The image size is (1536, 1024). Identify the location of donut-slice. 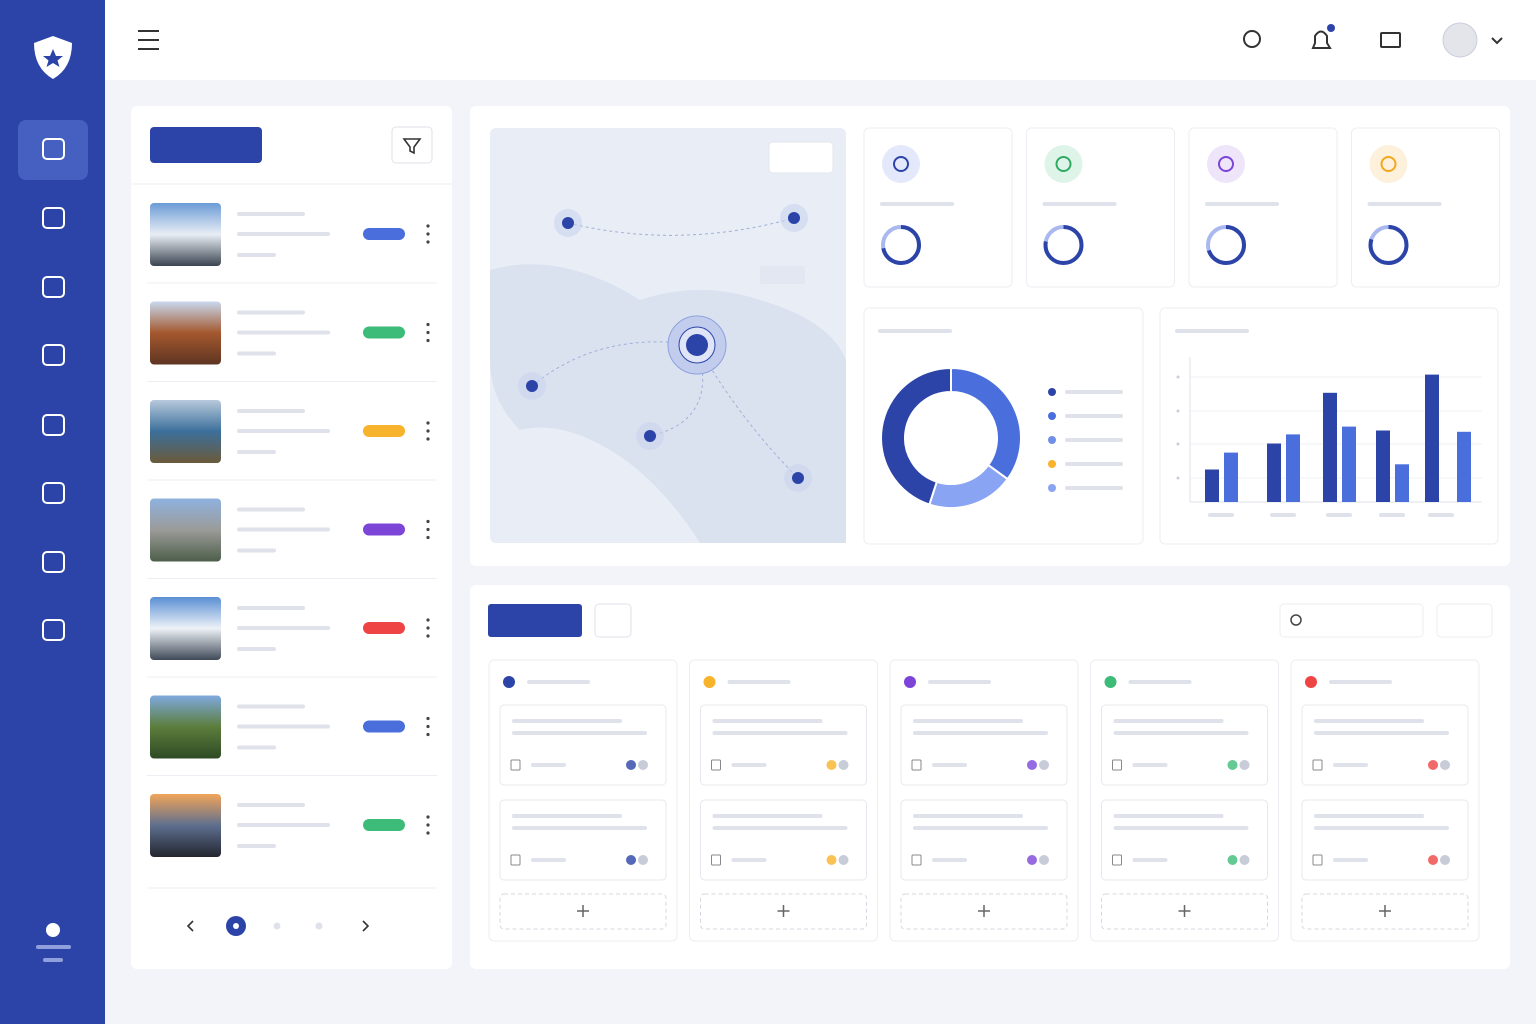
(986, 423).